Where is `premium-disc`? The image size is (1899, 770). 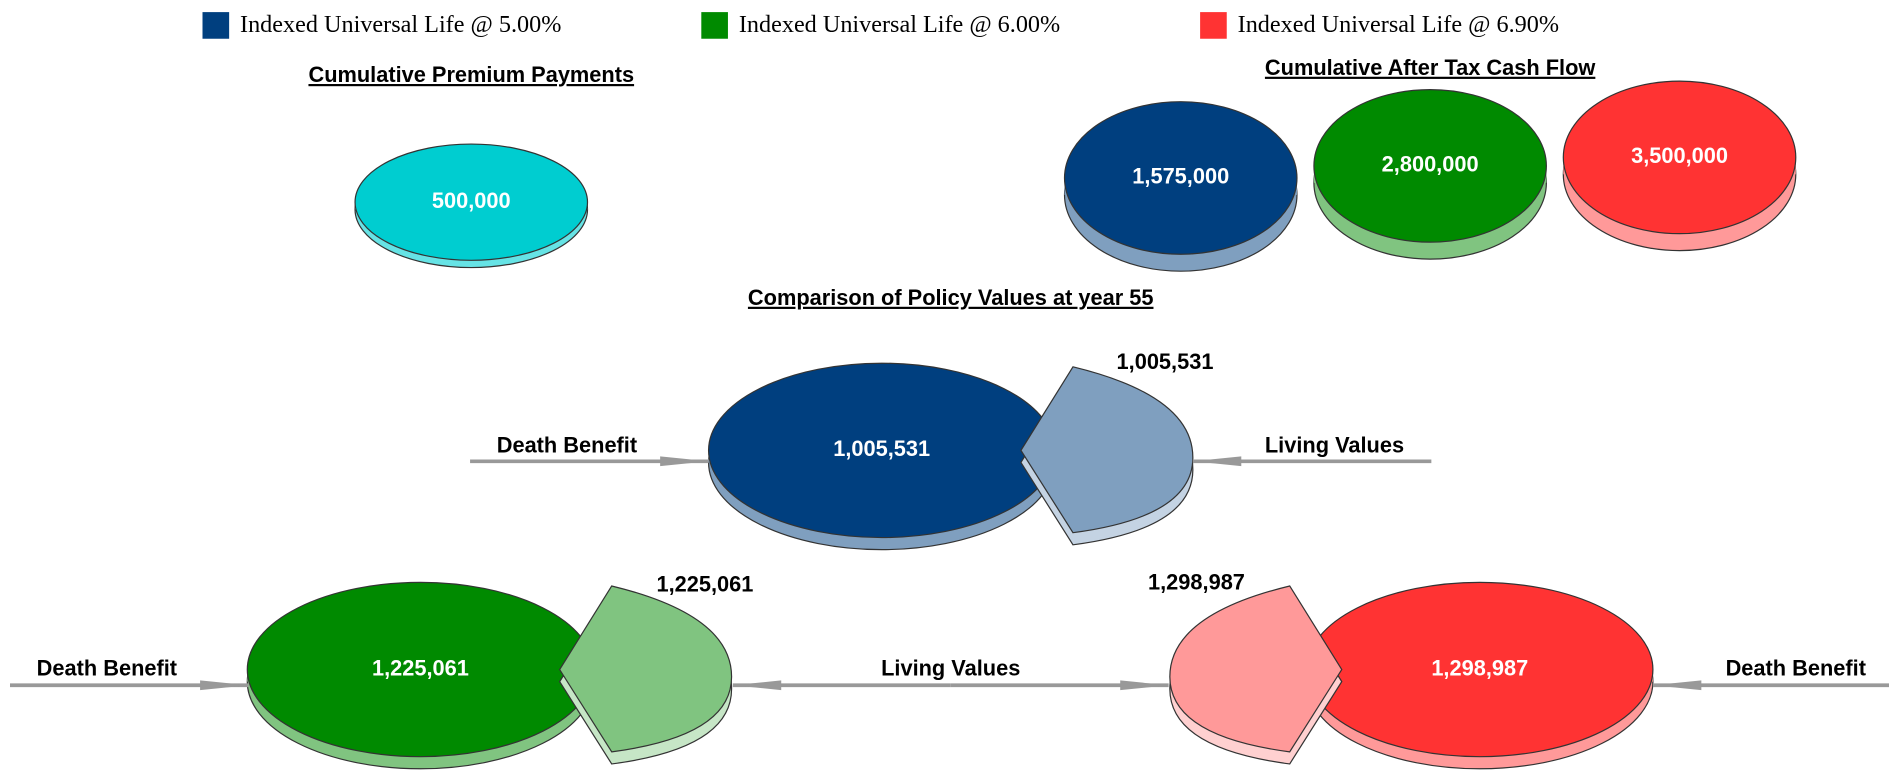 premium-disc is located at coordinates (471, 202).